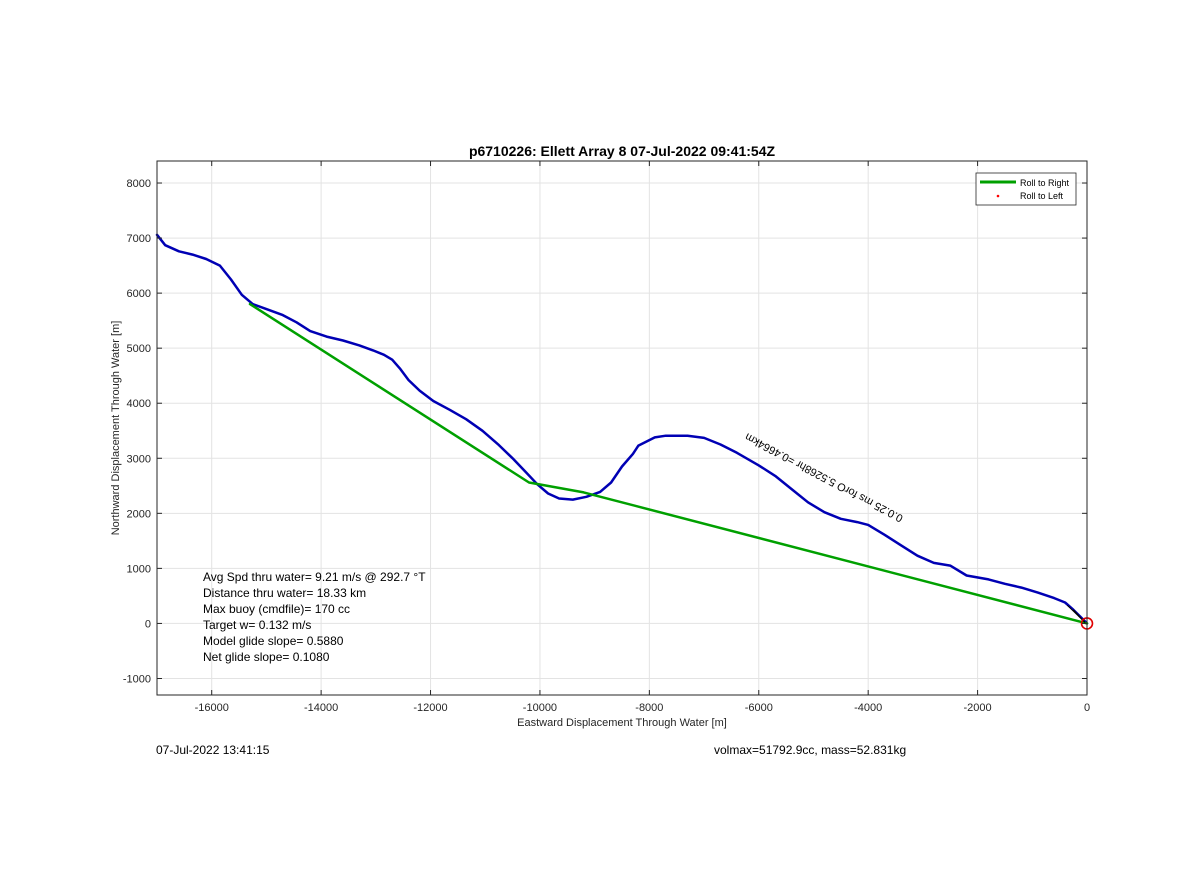 Image resolution: width=1200 pixels, height=889 pixels. I want to click on x-tick-label: -8000, so click(649, 708).